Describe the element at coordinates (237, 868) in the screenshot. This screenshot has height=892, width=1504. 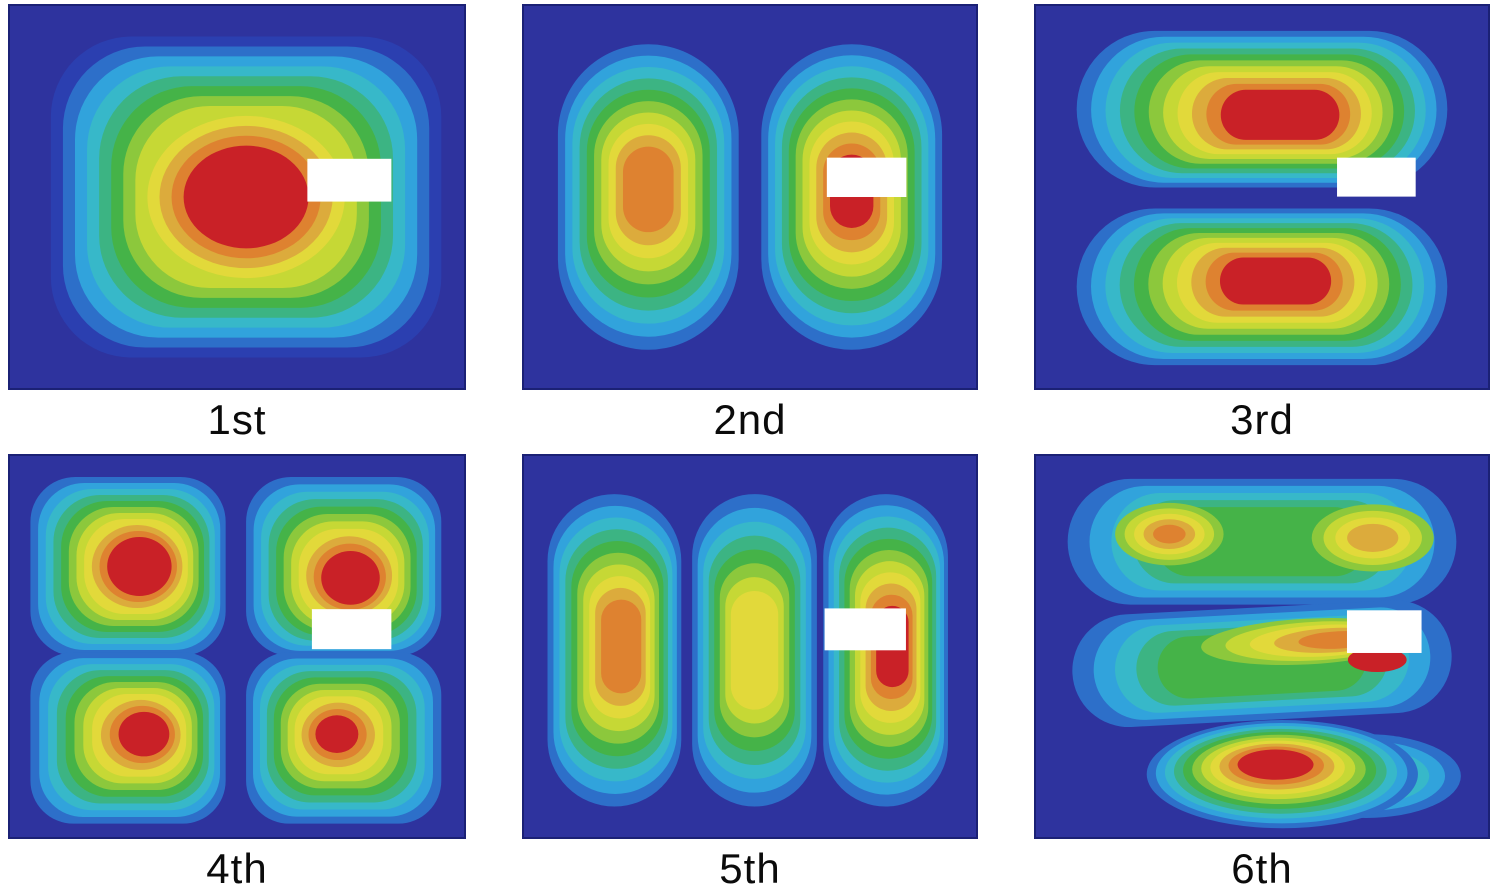
I see `panel-caption-4: 4th` at that location.